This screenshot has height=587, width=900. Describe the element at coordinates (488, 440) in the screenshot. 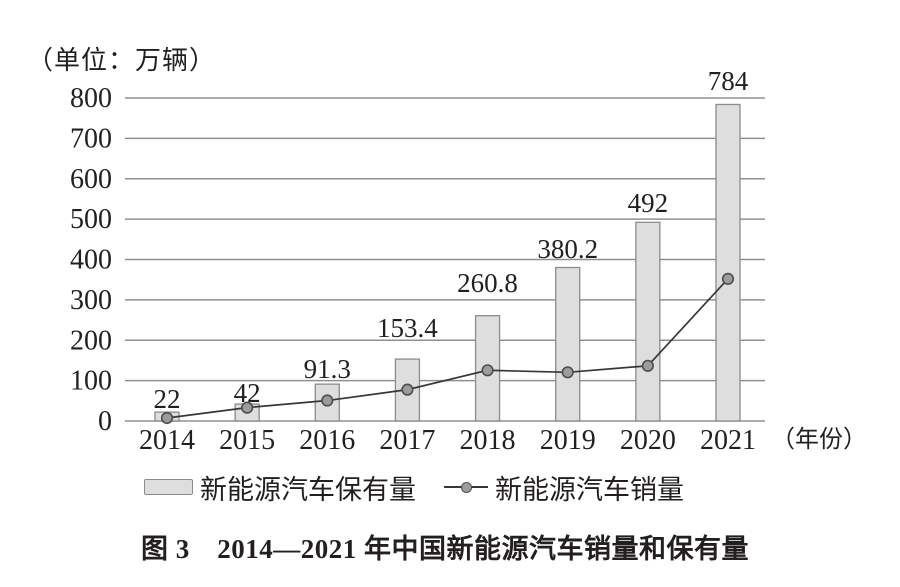

I see `x-tick-label: 2018` at that location.